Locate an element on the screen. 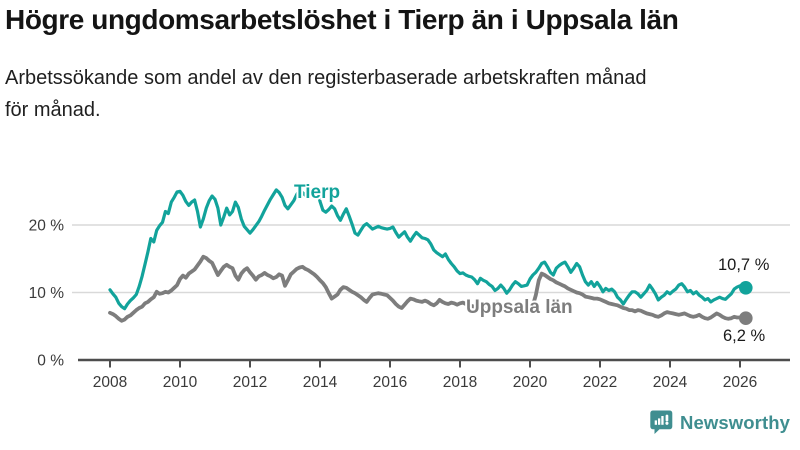  uppsala-l-n-line is located at coordinates (428, 288).